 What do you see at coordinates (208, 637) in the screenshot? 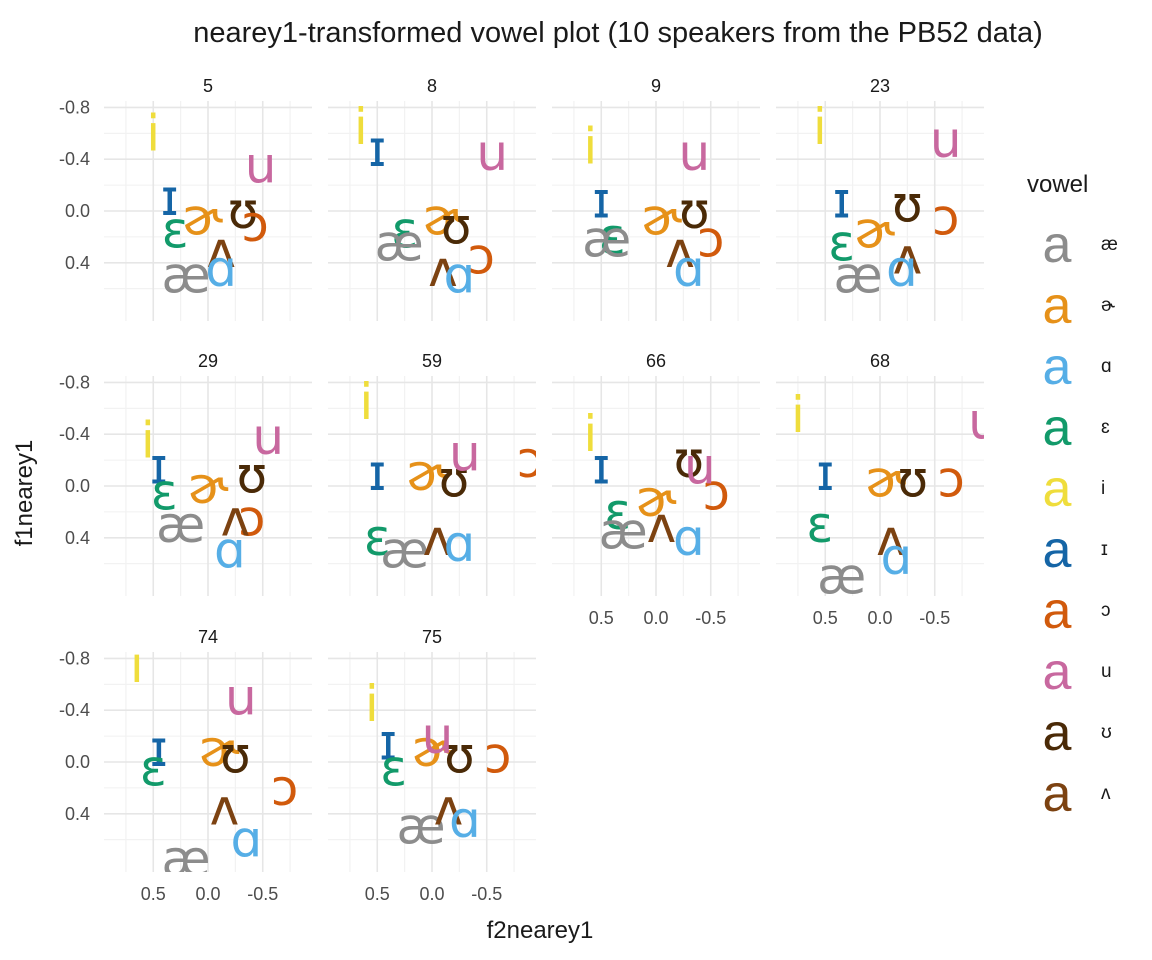
I see `facet-strip-label: 74` at bounding box center [208, 637].